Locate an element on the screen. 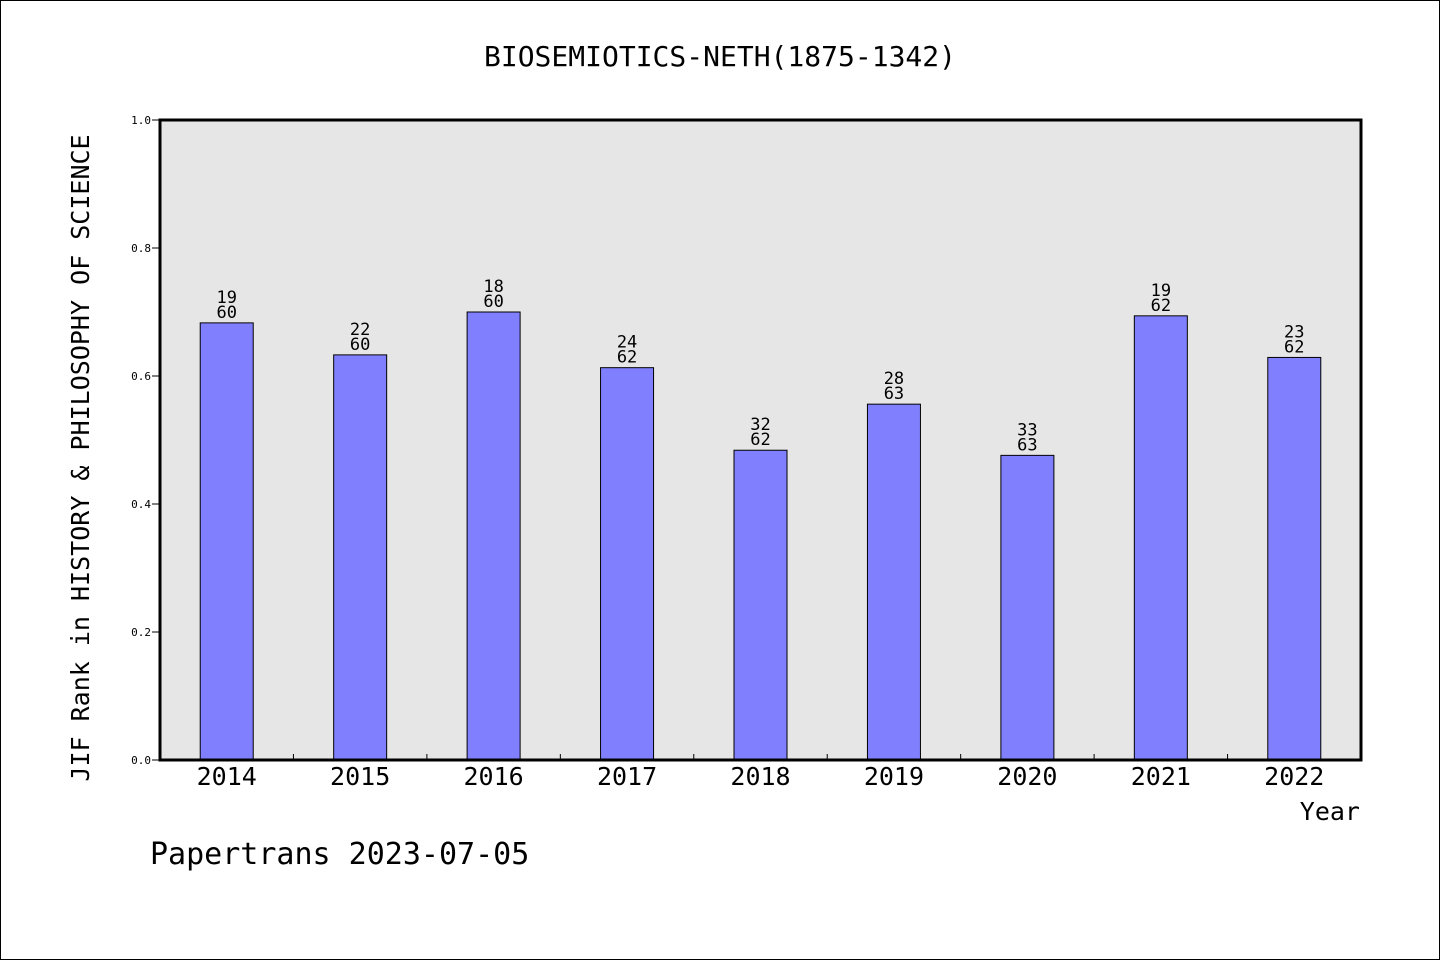 This screenshot has width=1440, height=960. bar-2017 is located at coordinates (627, 564).